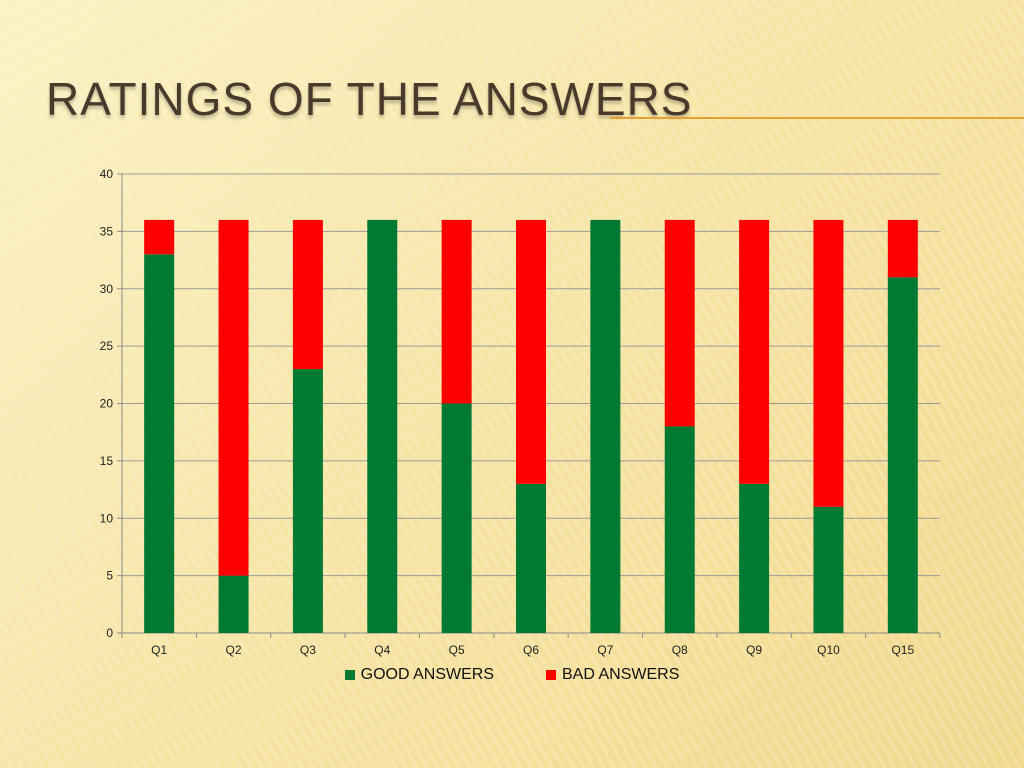 This screenshot has height=768, width=1024. What do you see at coordinates (382, 426) in the screenshot?
I see `bar-good-q4` at bounding box center [382, 426].